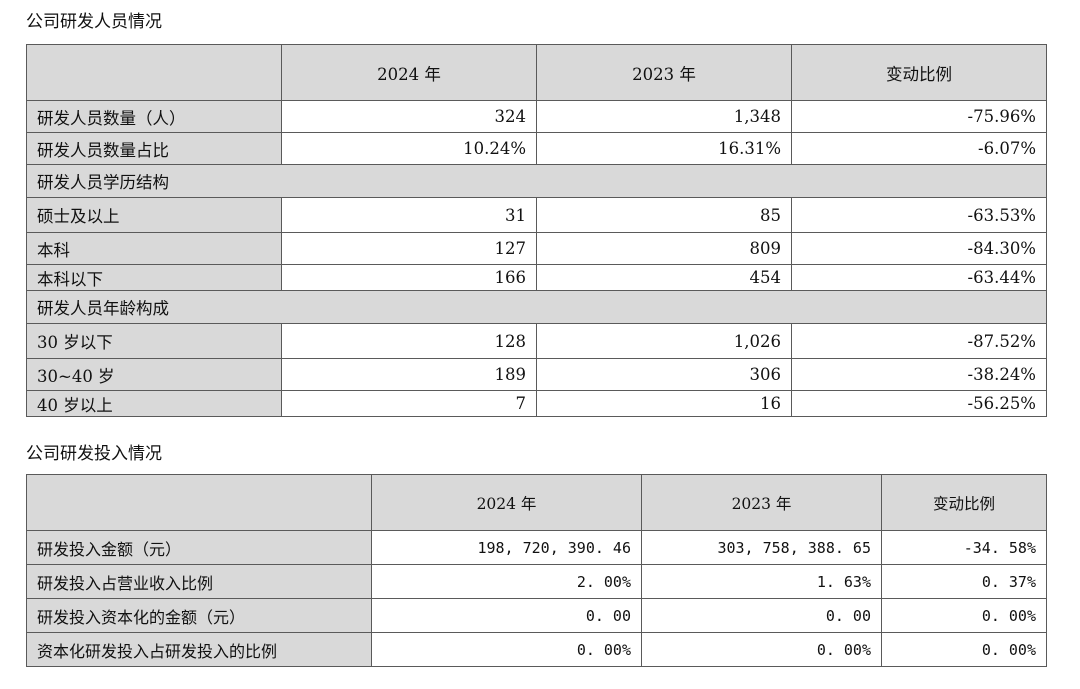  I want to click on cell-2024: 0. 00%, so click(506, 649).